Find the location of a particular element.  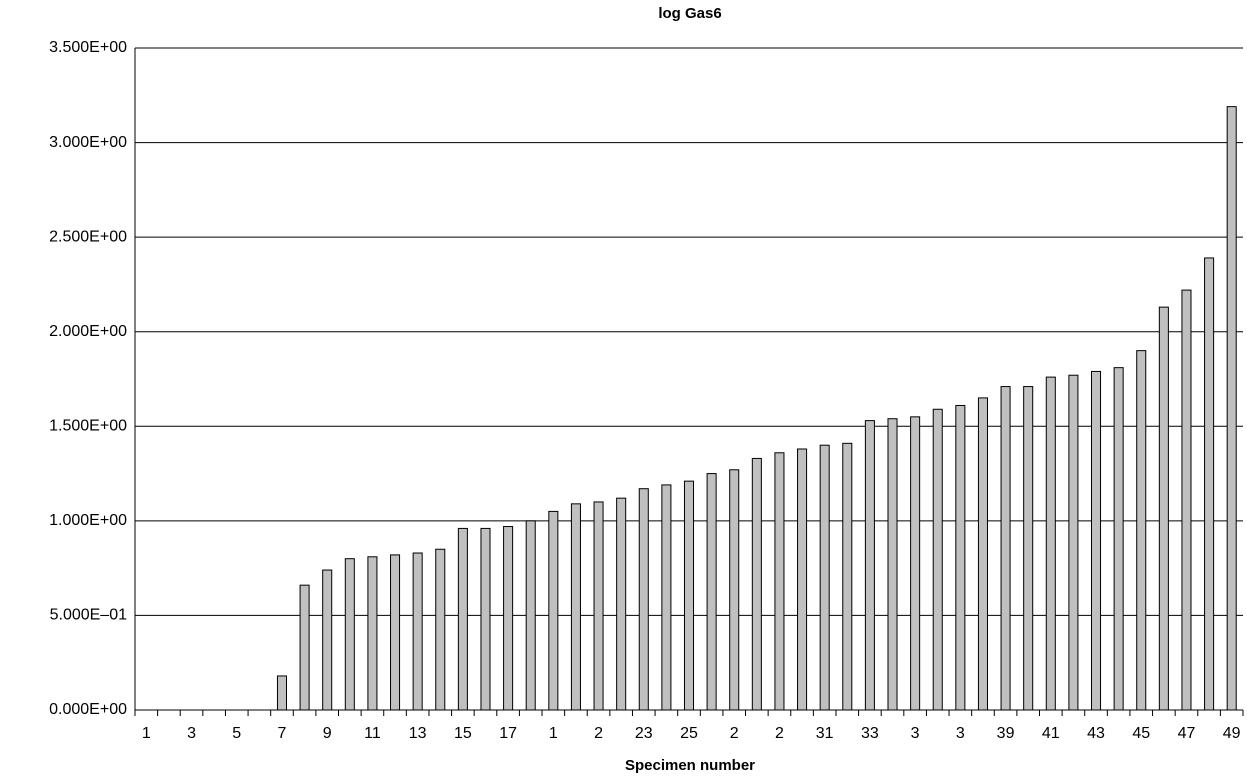

x-tick-label: 13 is located at coordinates (418, 733).